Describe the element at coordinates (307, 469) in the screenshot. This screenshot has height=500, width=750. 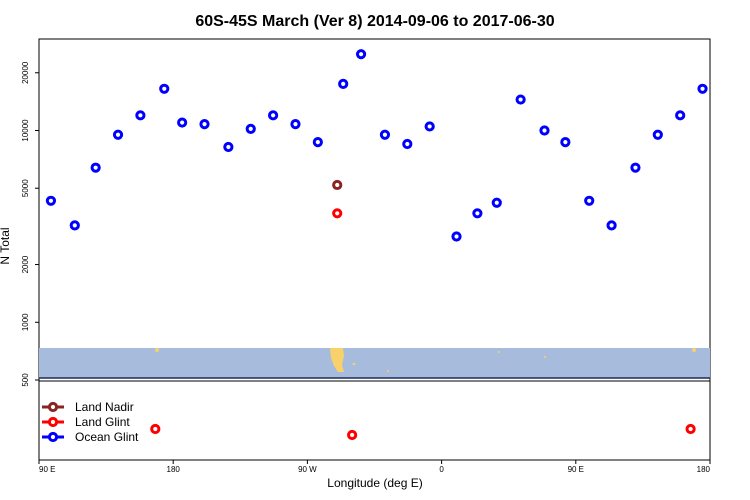
I see `x-tick-label: 90 W` at that location.